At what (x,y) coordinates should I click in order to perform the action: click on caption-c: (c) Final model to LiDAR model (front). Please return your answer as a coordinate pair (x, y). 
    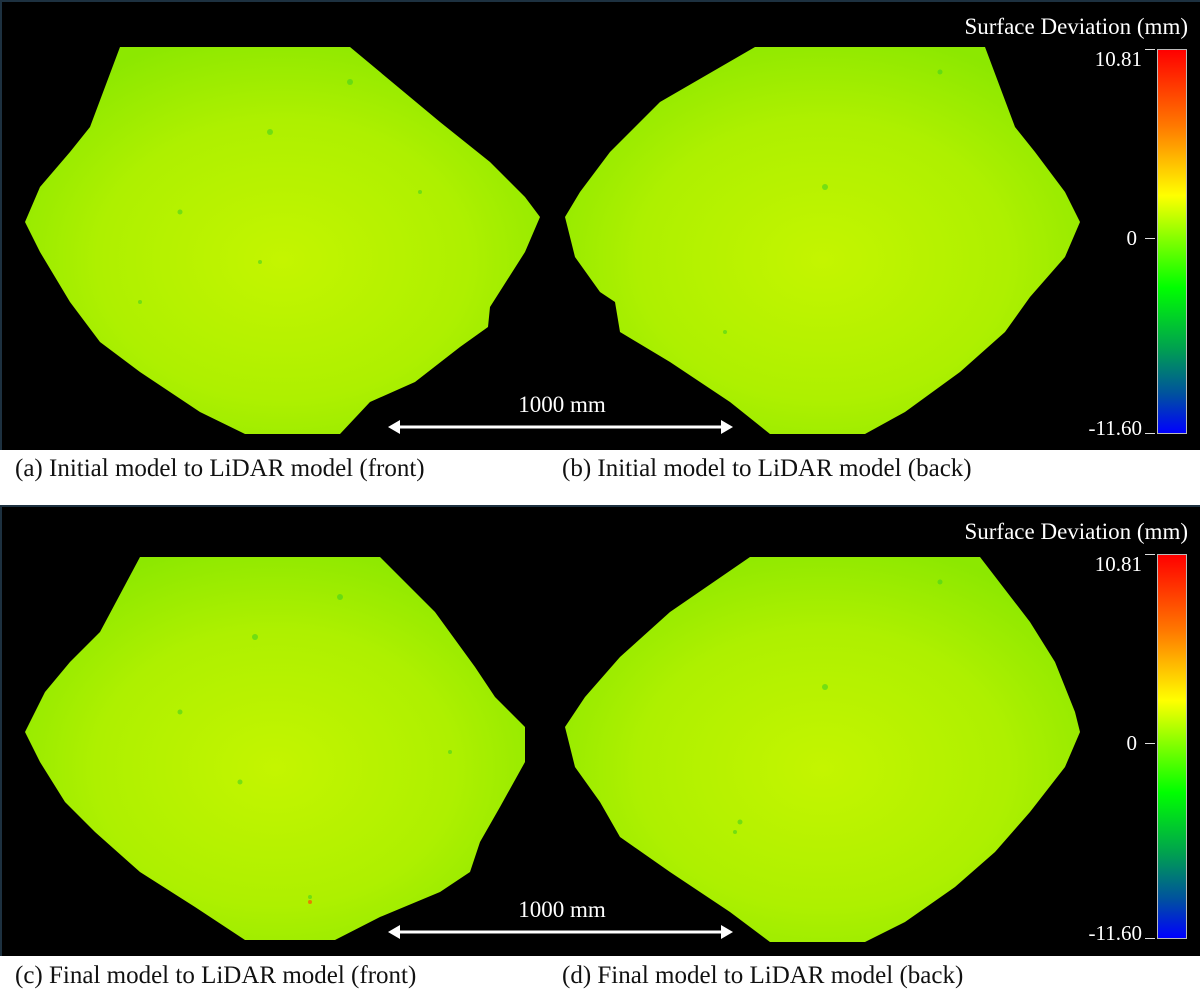
    Looking at the image, I should click on (216, 975).